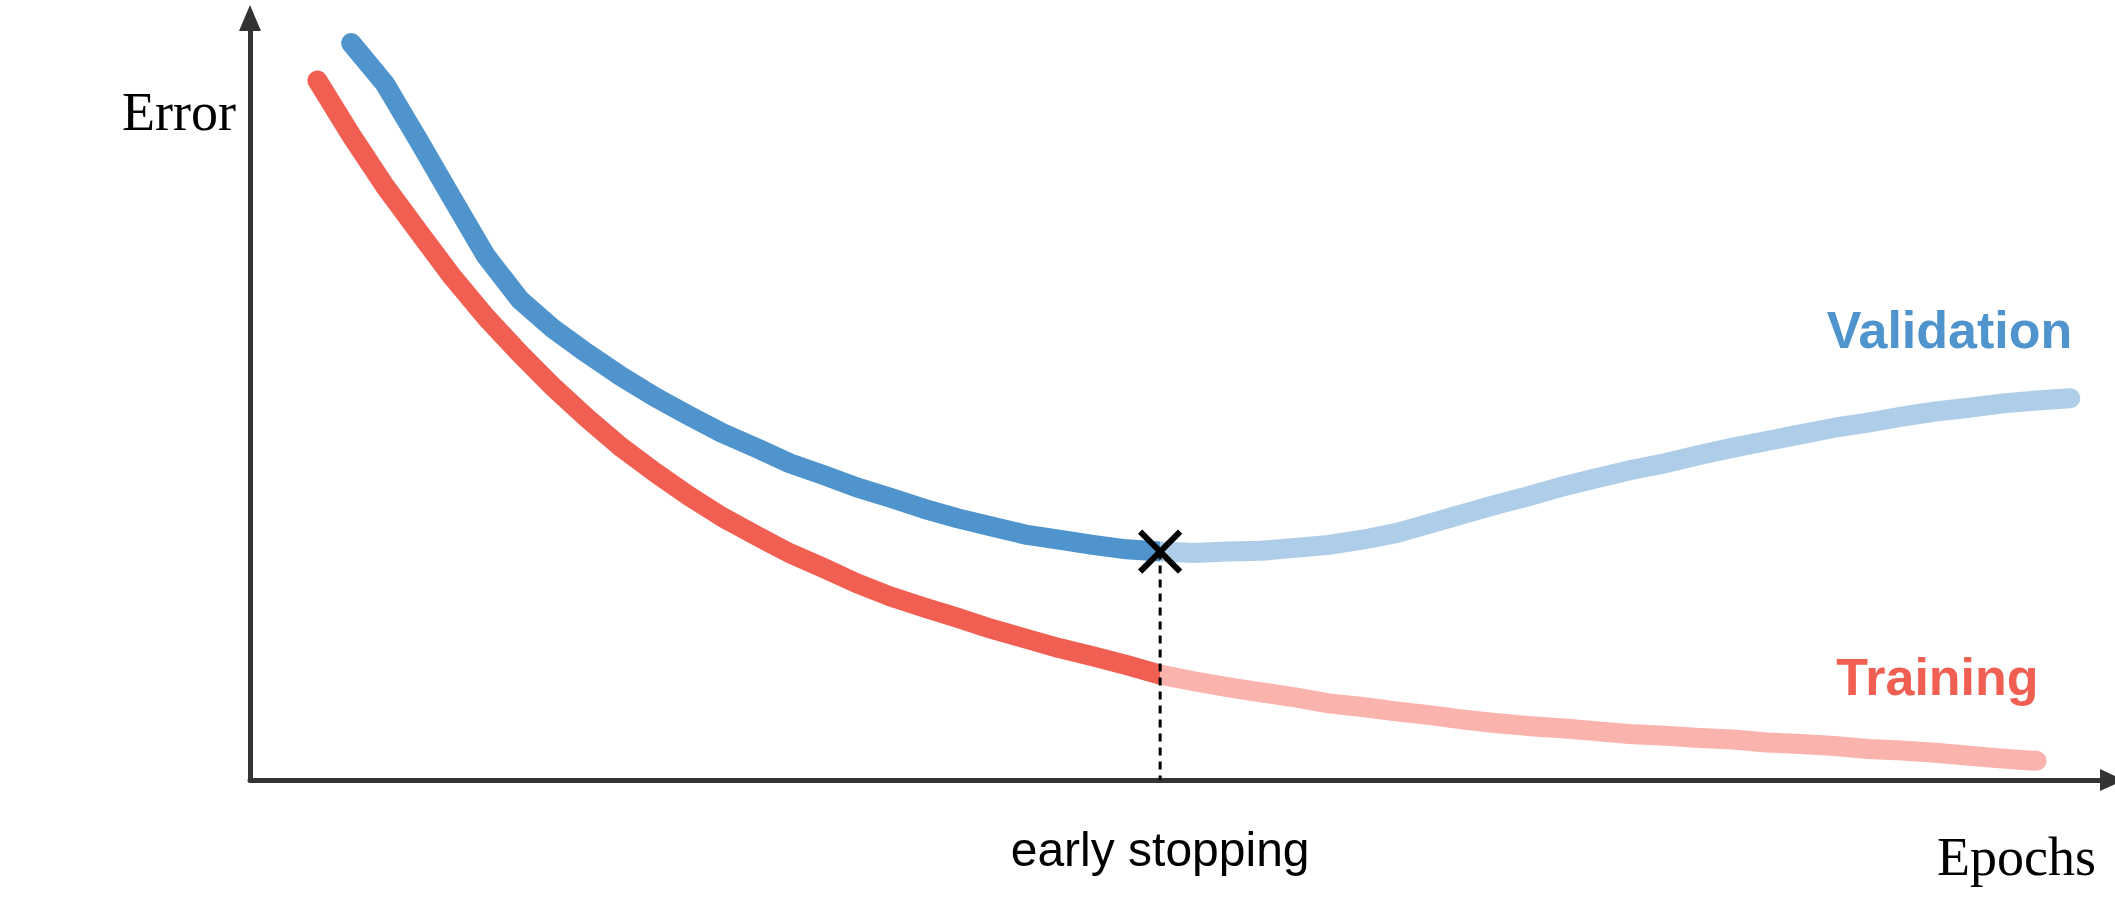  Describe the element at coordinates (1949, 330) in the screenshot. I see `series-label: Validation` at that location.